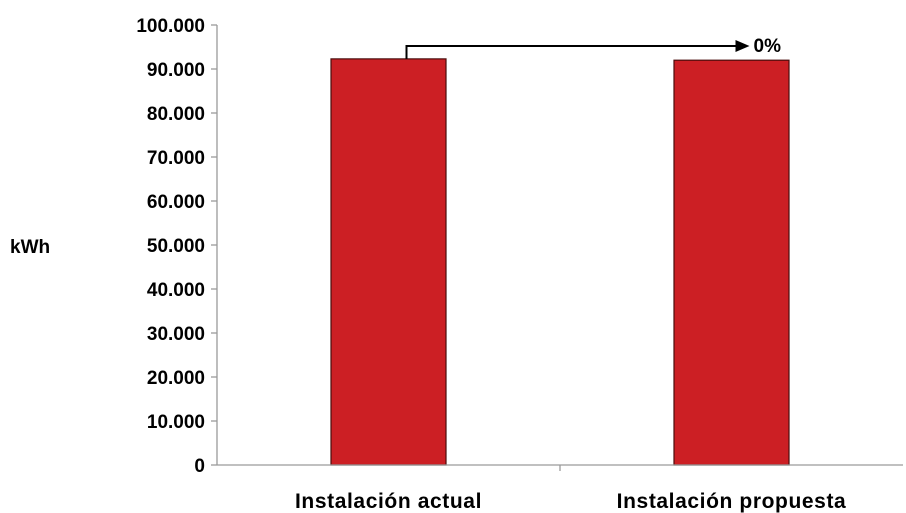 This screenshot has height=513, width=906. I want to click on y-tick-label: 100.000, so click(170, 26).